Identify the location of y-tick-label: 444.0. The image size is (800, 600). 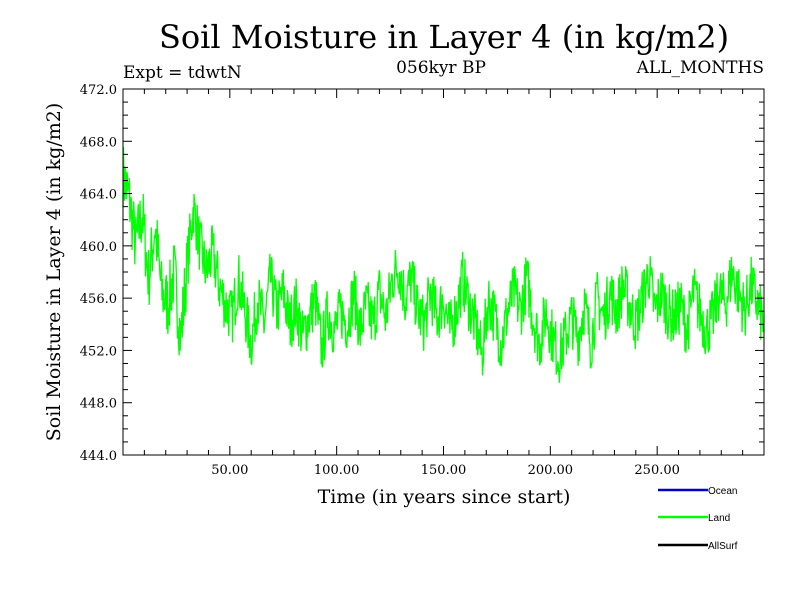
(98, 456).